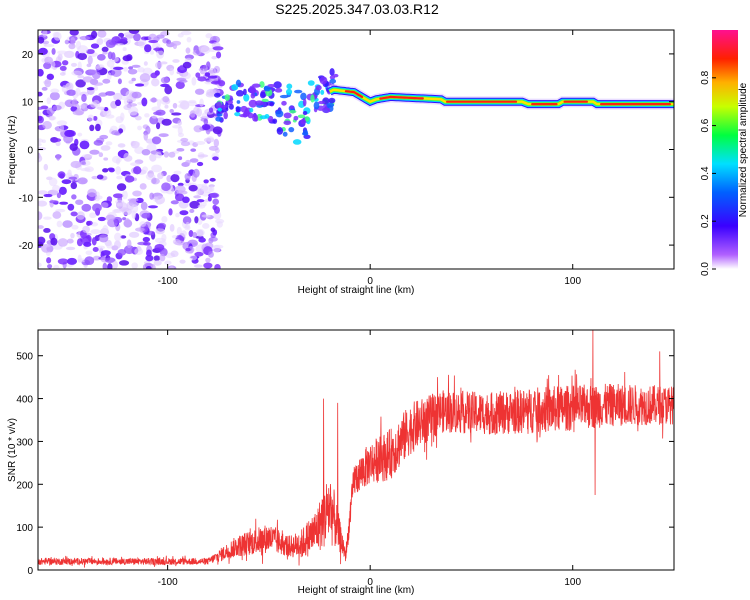 The image size is (750, 600). I want to click on snr-x-tick-label: 100, so click(572, 582).